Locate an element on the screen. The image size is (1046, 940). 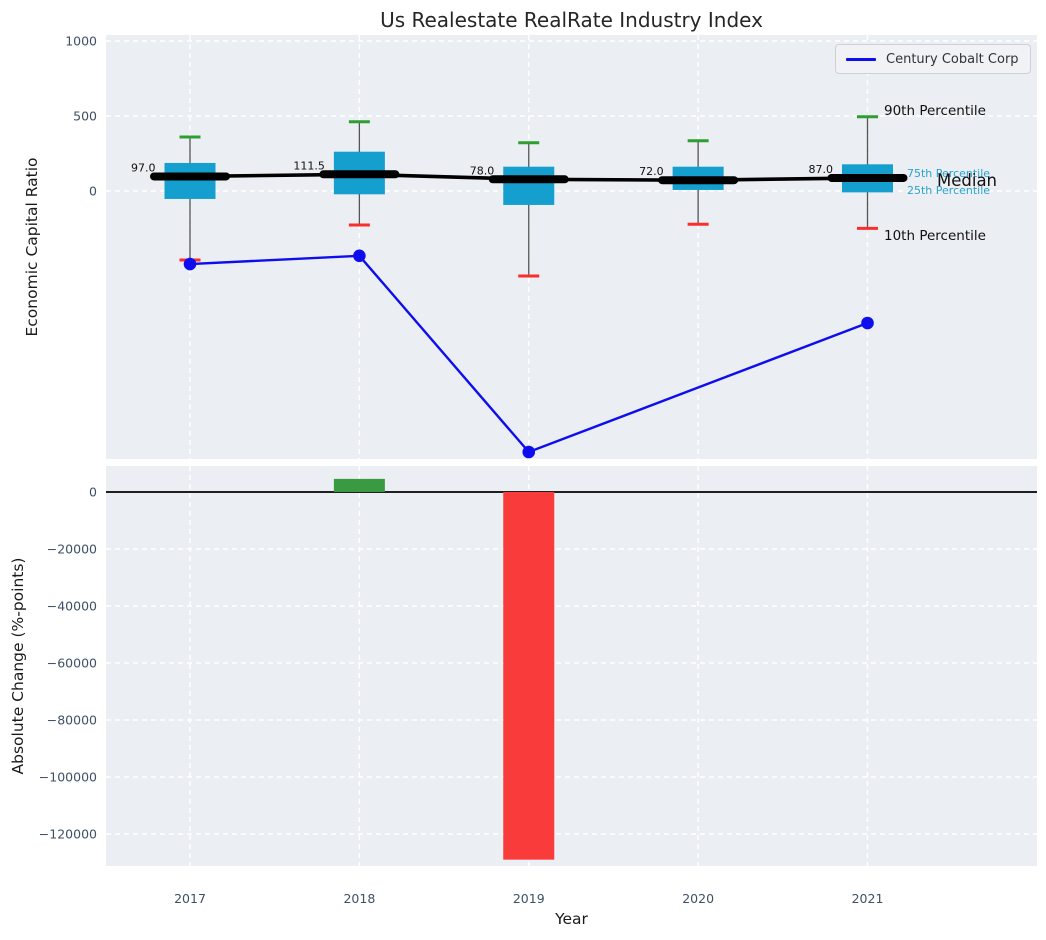
bottom-ytick--120000: −120000 is located at coordinates (68, 834).